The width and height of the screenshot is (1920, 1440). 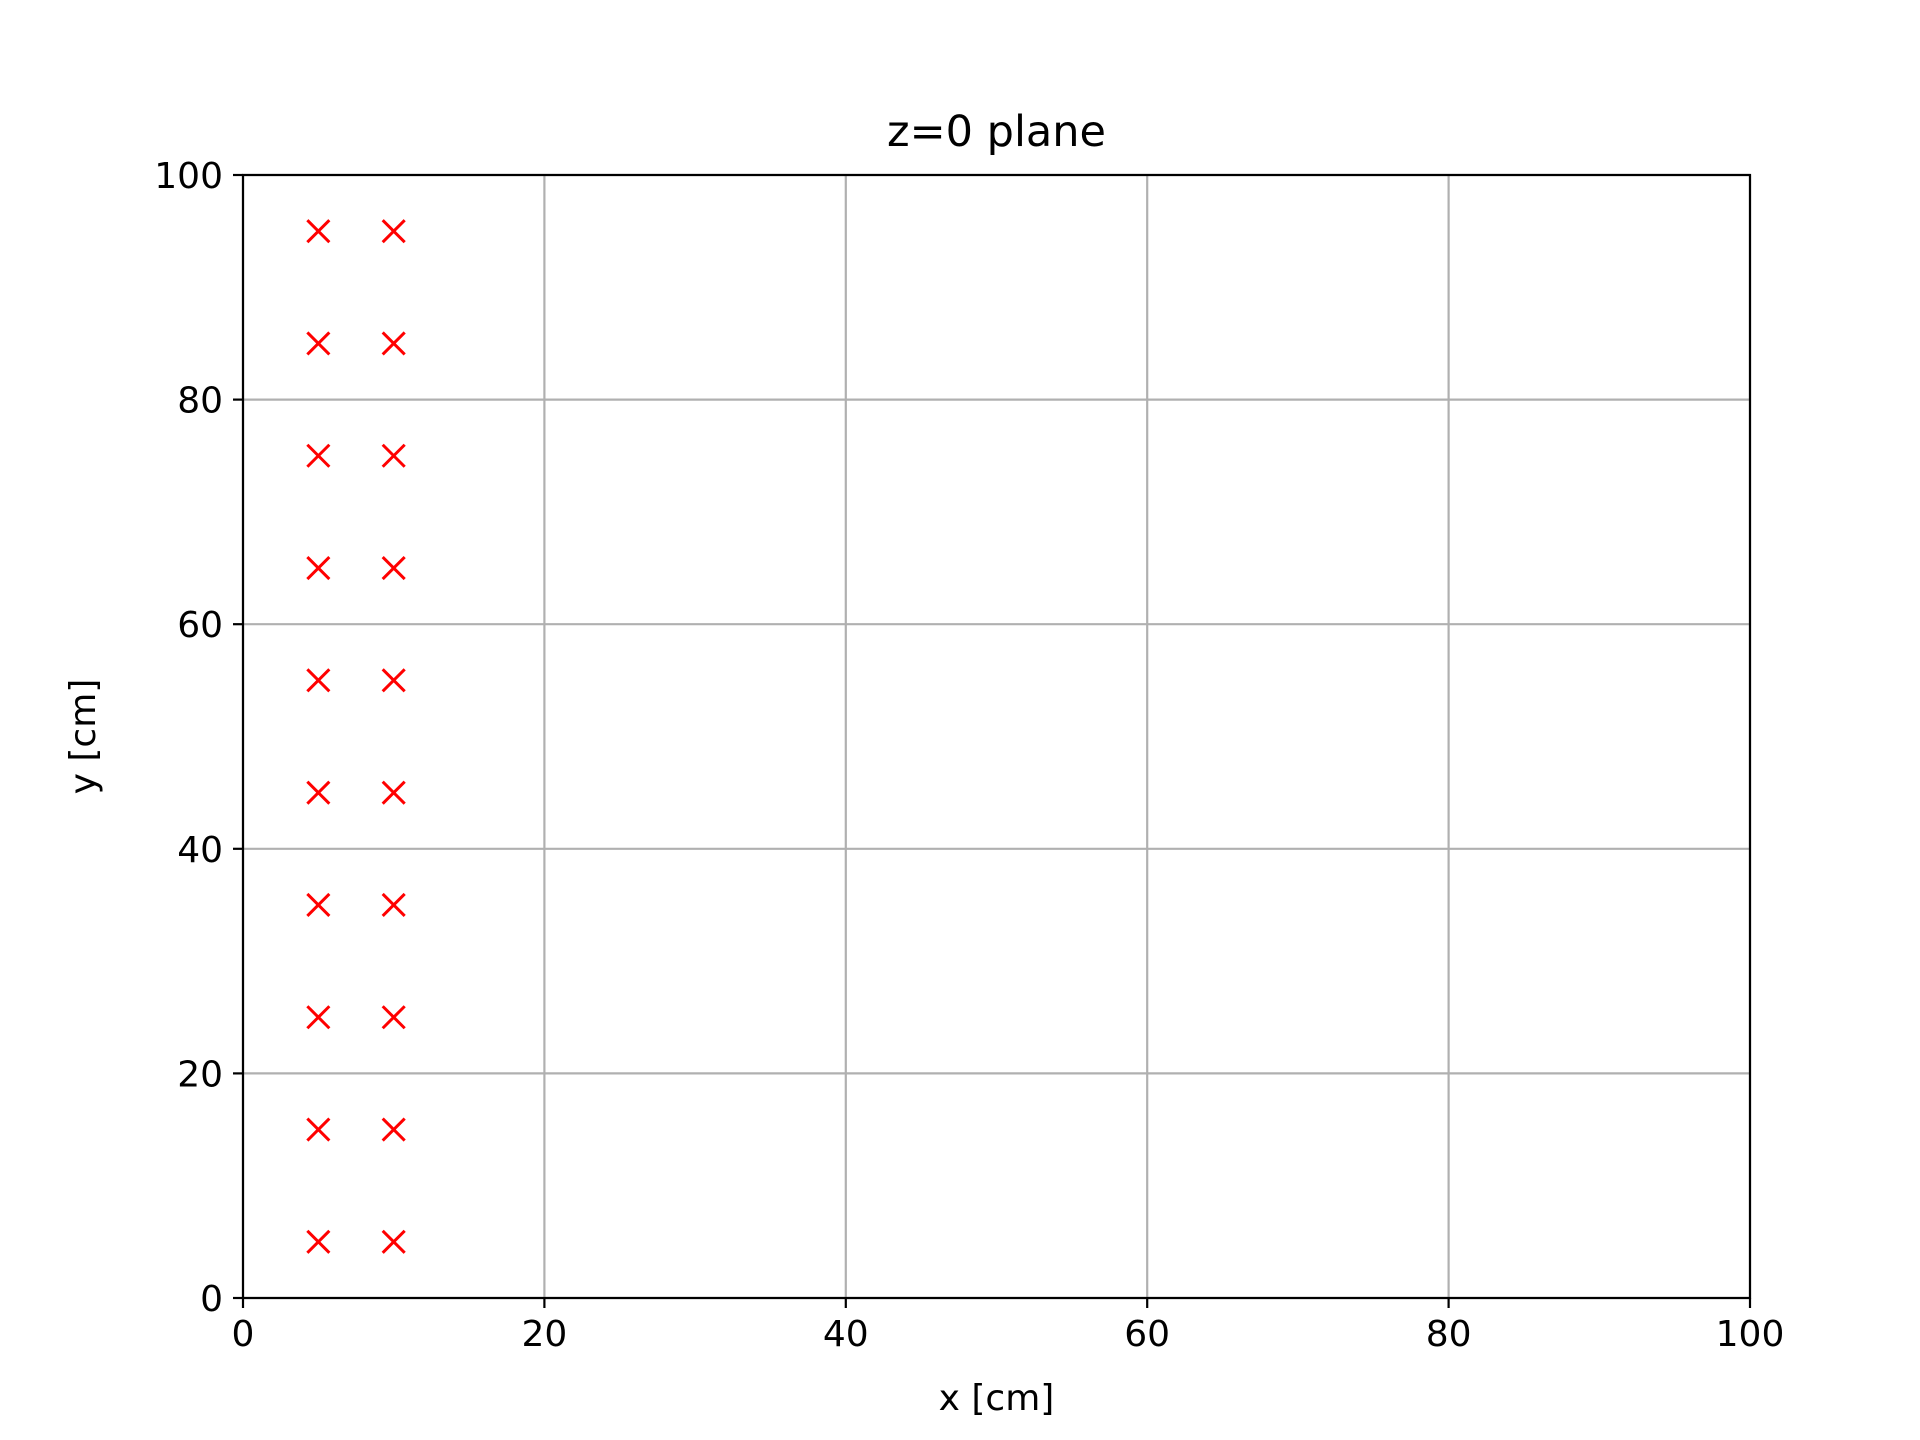 What do you see at coordinates (1147, 1334) in the screenshot?
I see `x-tick-label-3: 60` at bounding box center [1147, 1334].